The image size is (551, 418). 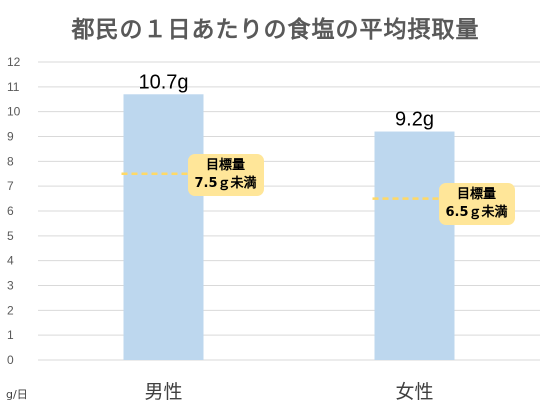 What do you see at coordinates (17, 394) in the screenshot?
I see `y-axis-unit: g/日` at bounding box center [17, 394].